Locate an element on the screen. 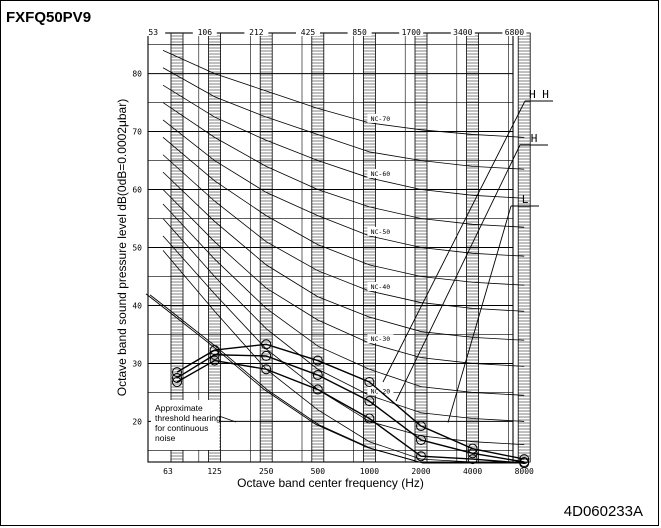  series-name-label: L is located at coordinates (525, 199).